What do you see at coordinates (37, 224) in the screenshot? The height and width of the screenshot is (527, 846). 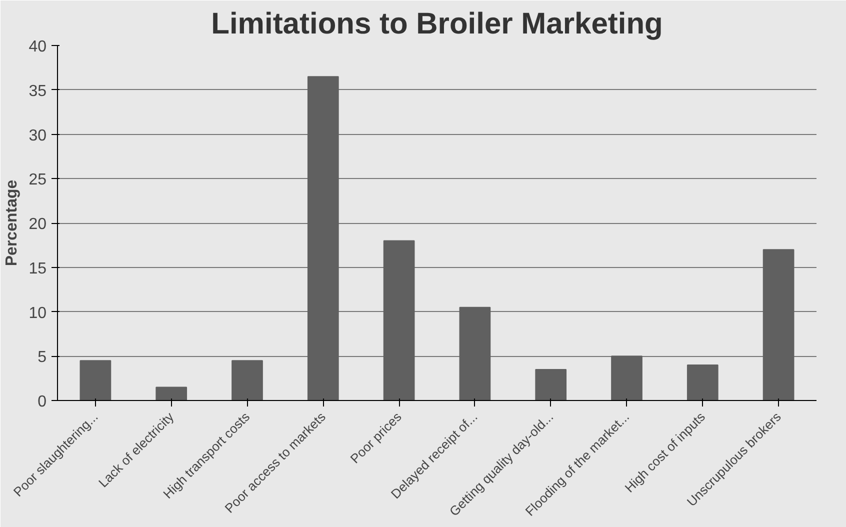 I see `y-tick-label: 20` at bounding box center [37, 224].